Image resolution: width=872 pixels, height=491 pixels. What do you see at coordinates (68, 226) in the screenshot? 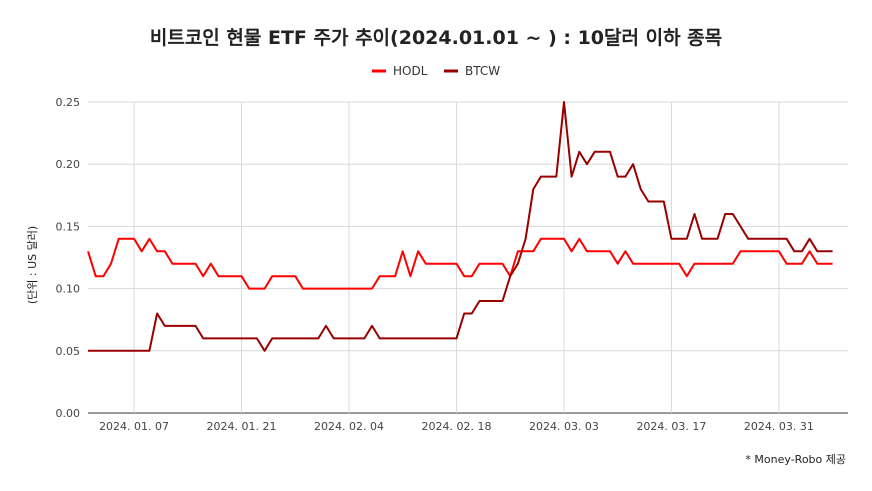
I see `y-tick-label: 0.15` at bounding box center [68, 226].